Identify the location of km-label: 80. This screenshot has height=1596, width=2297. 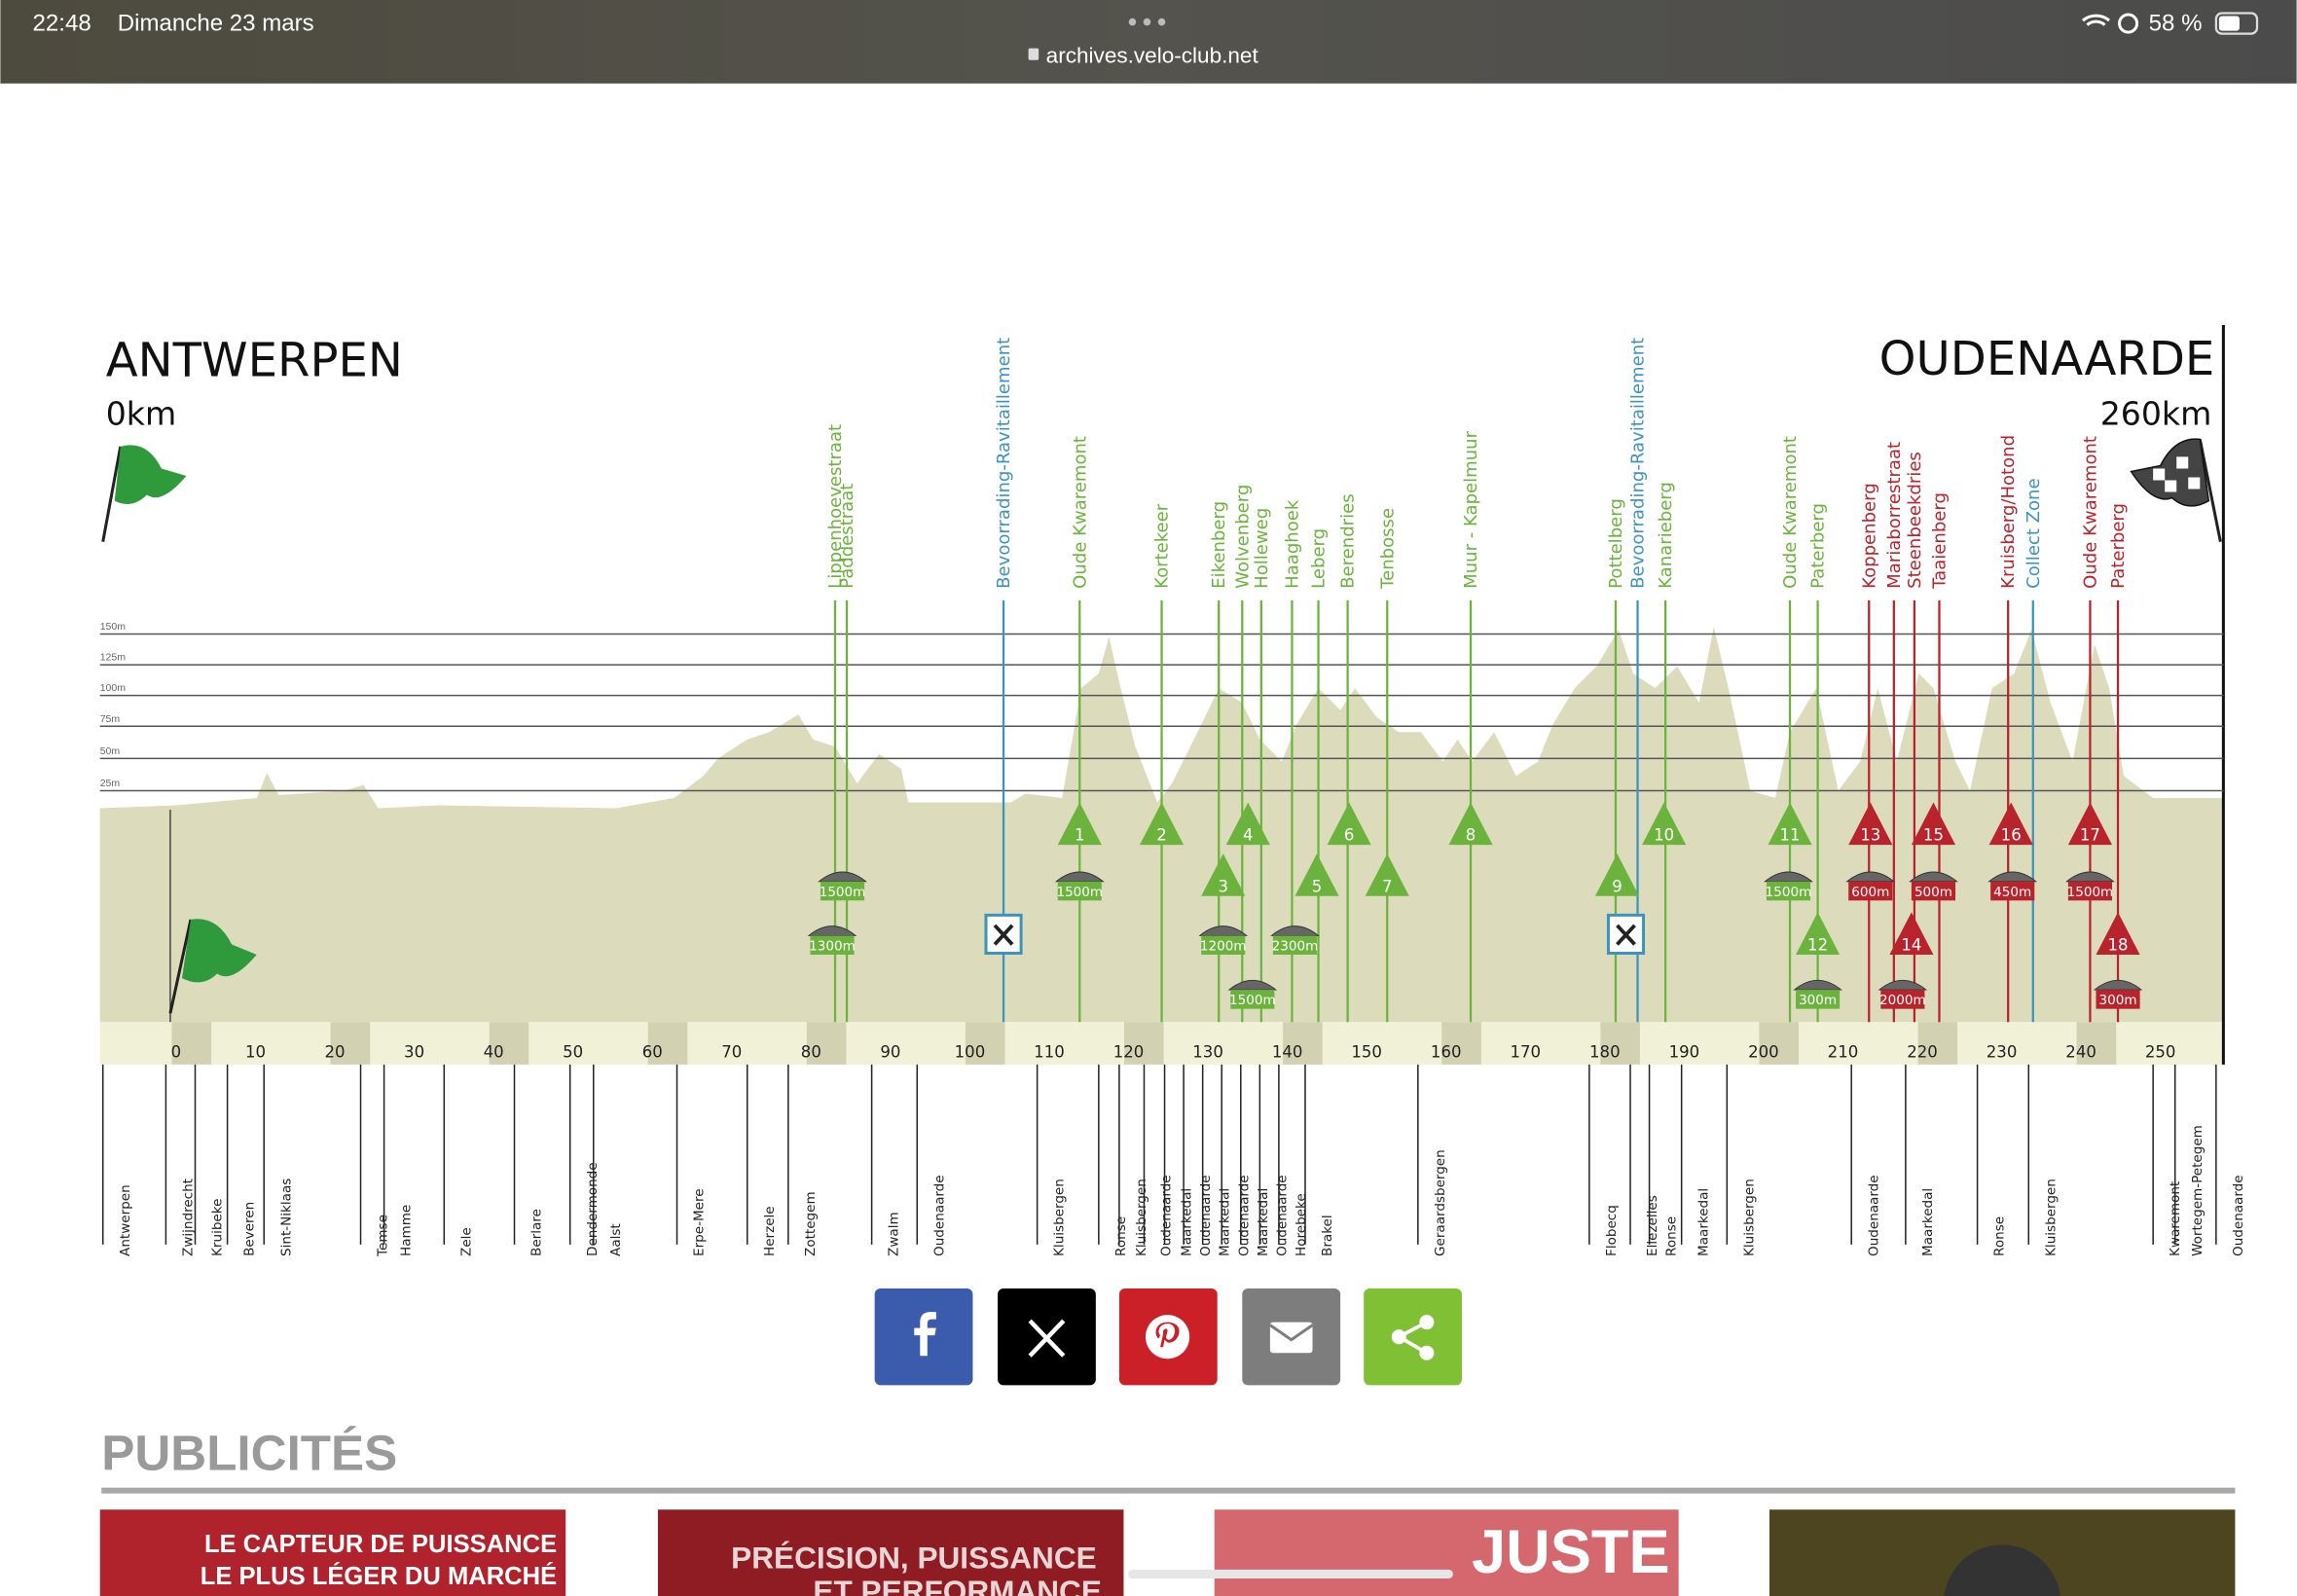
(811, 1052).